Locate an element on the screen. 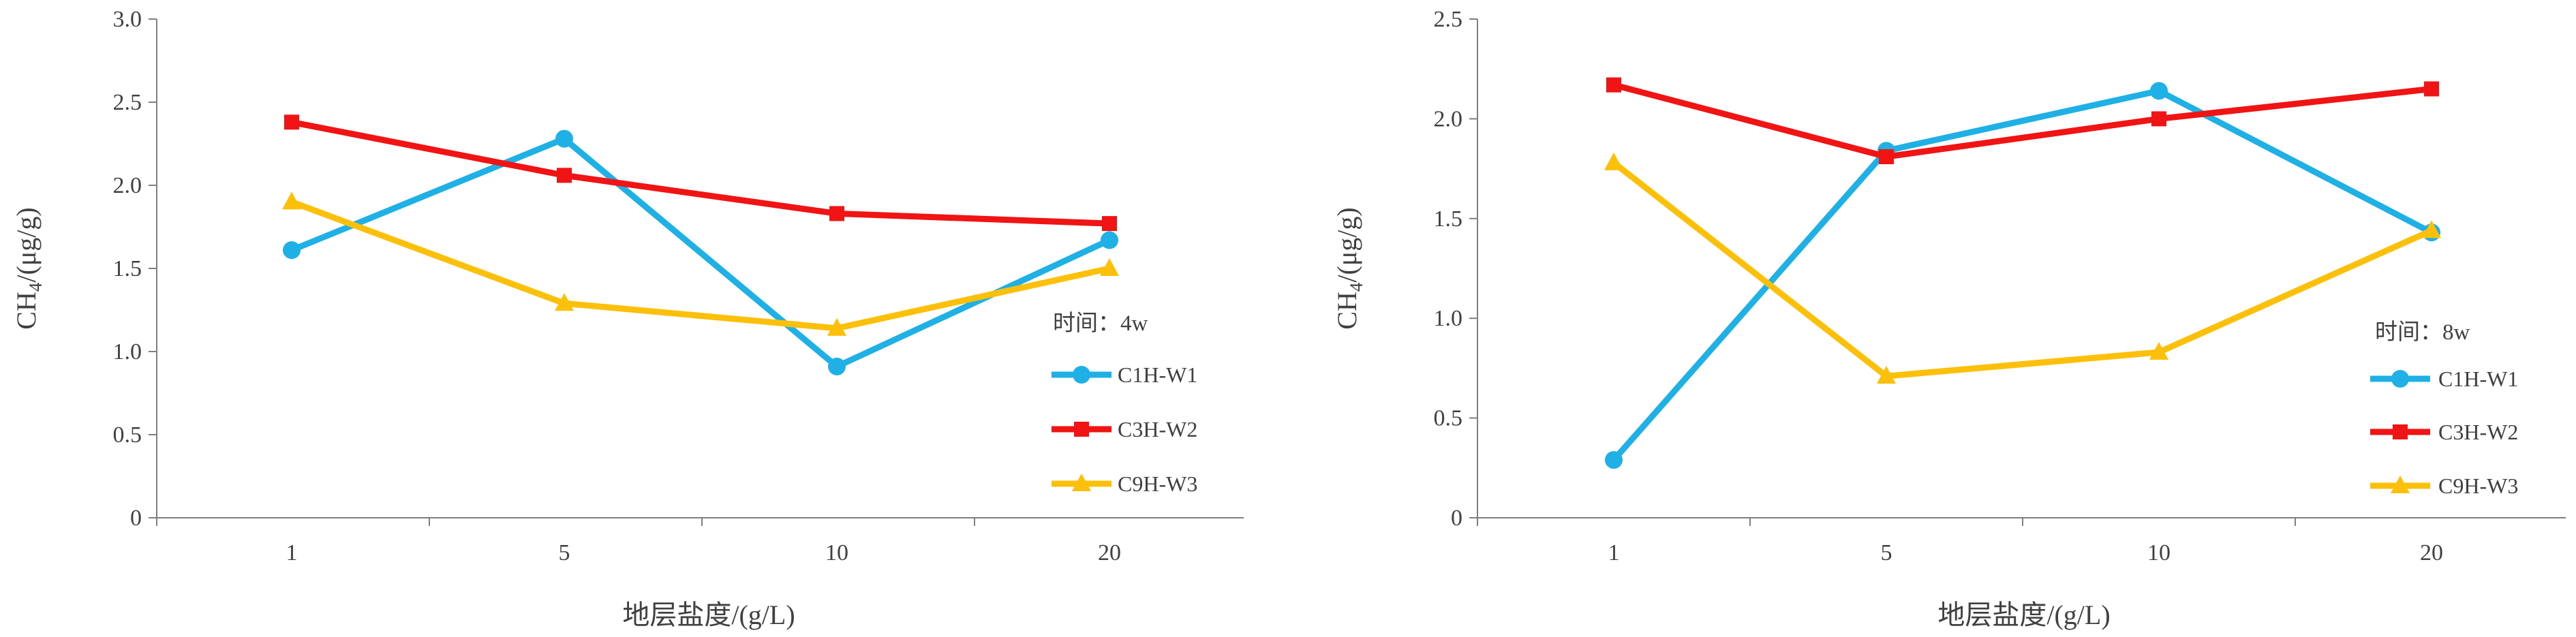 Image resolution: width=2576 pixels, height=637 pixels. legend-title: 时间：8w is located at coordinates (2422, 332).